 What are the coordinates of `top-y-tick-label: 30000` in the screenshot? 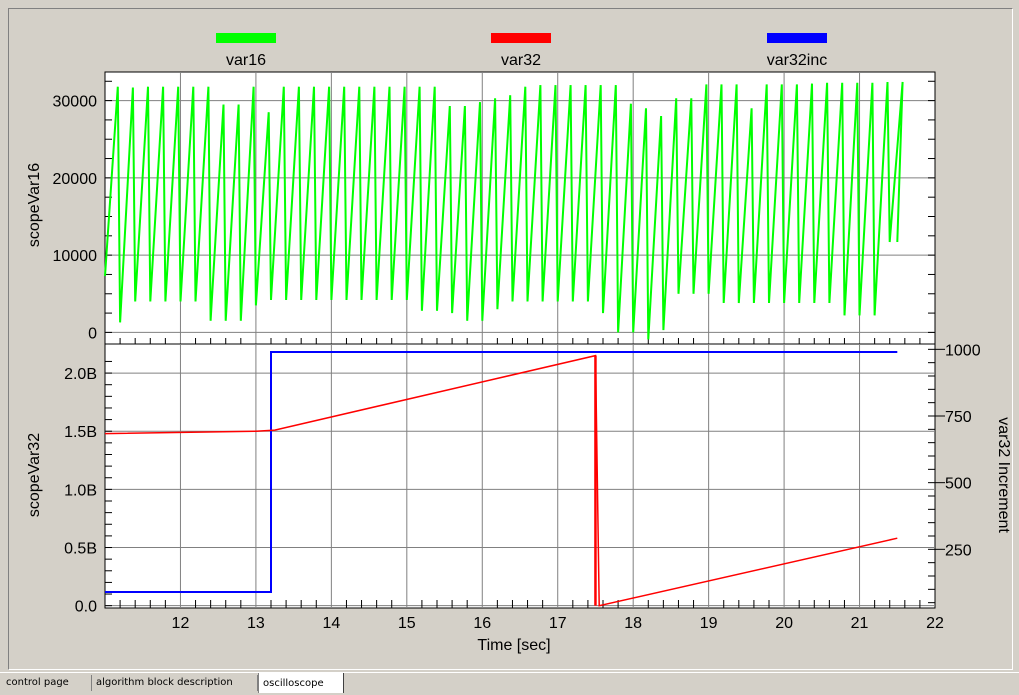 It's located at (75, 102).